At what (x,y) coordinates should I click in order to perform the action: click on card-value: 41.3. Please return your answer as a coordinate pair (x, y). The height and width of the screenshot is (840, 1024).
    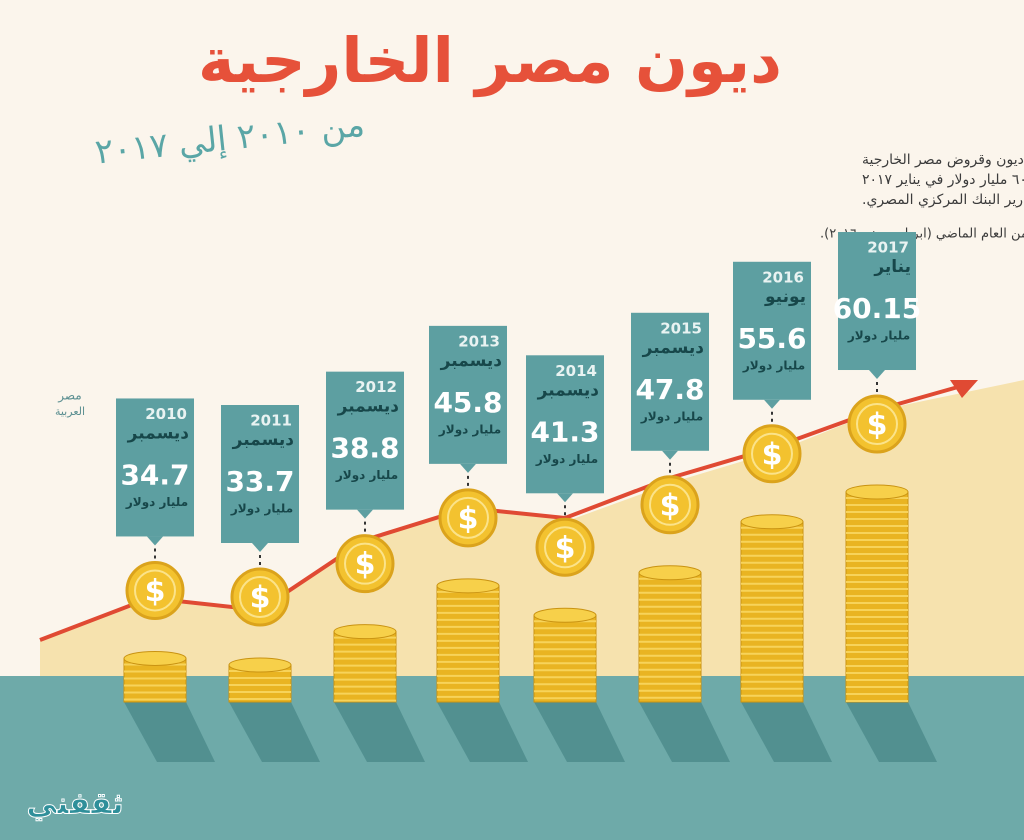
    Looking at the image, I should click on (564, 431).